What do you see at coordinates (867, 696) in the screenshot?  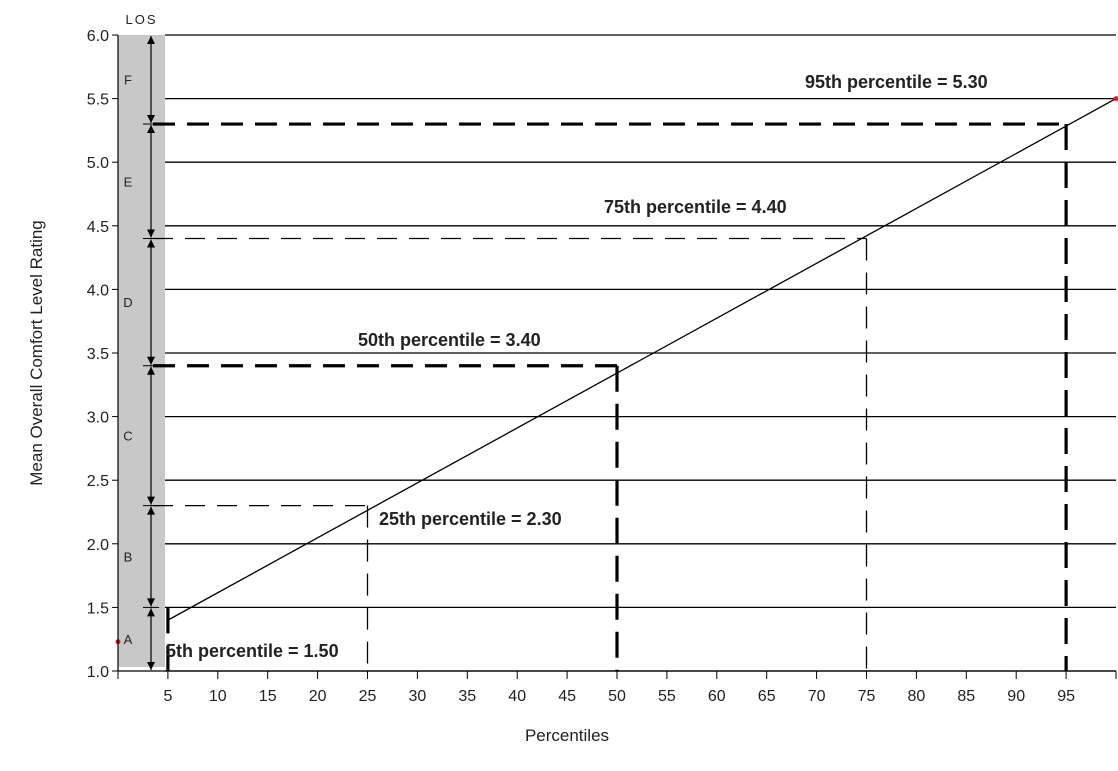 I see `x-tick-label: 75` at bounding box center [867, 696].